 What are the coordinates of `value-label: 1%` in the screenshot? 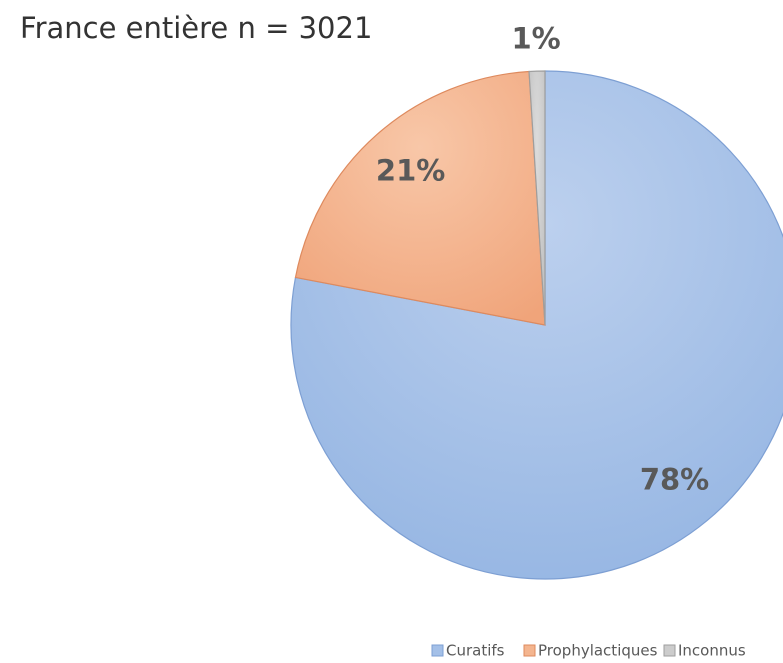 It's located at (535, 39).